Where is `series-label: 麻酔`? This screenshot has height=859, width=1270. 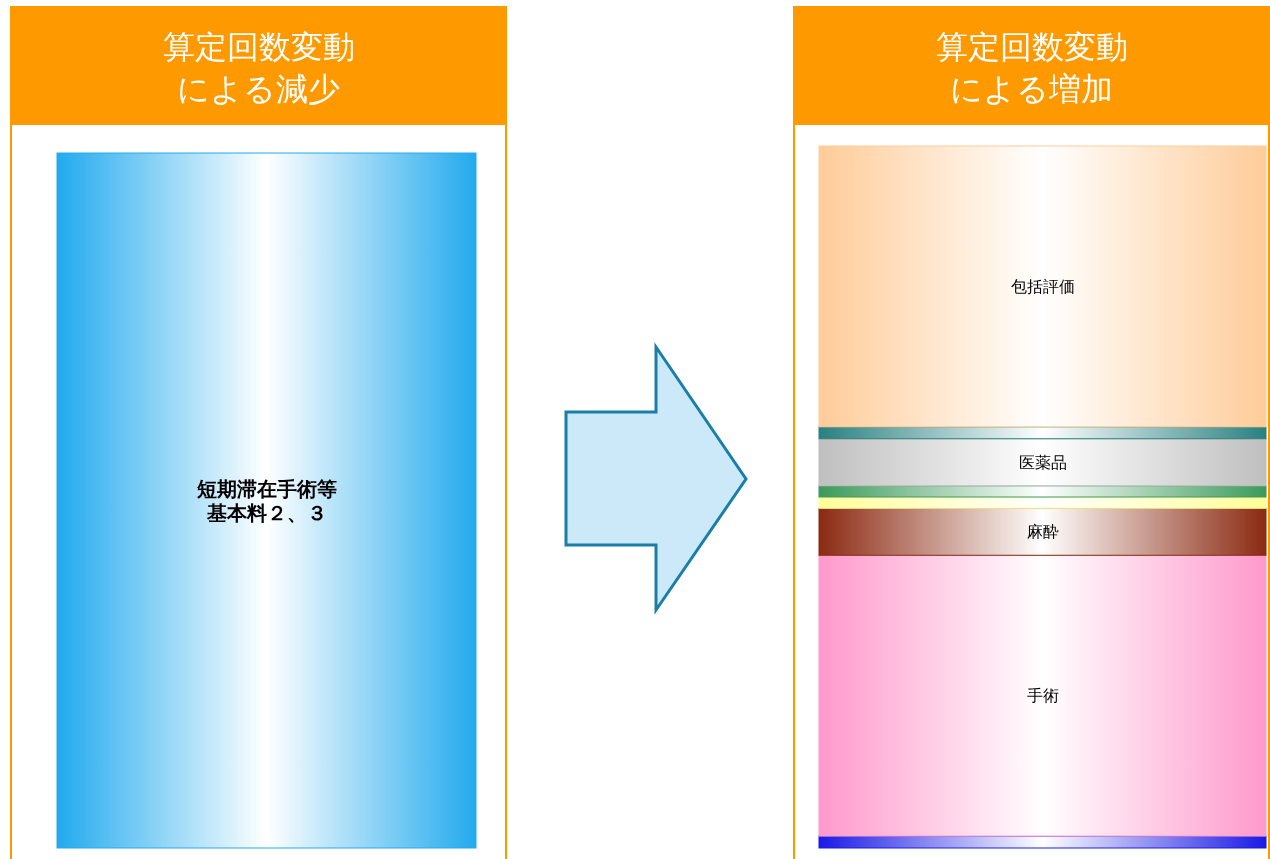 series-label: 麻酔 is located at coordinates (1042, 532).